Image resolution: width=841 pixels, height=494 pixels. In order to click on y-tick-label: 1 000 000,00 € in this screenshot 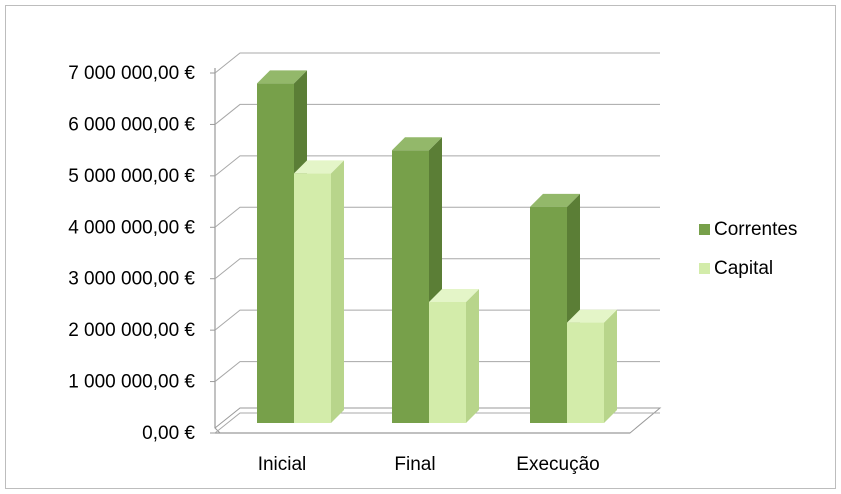, I will do `click(131, 382)`.